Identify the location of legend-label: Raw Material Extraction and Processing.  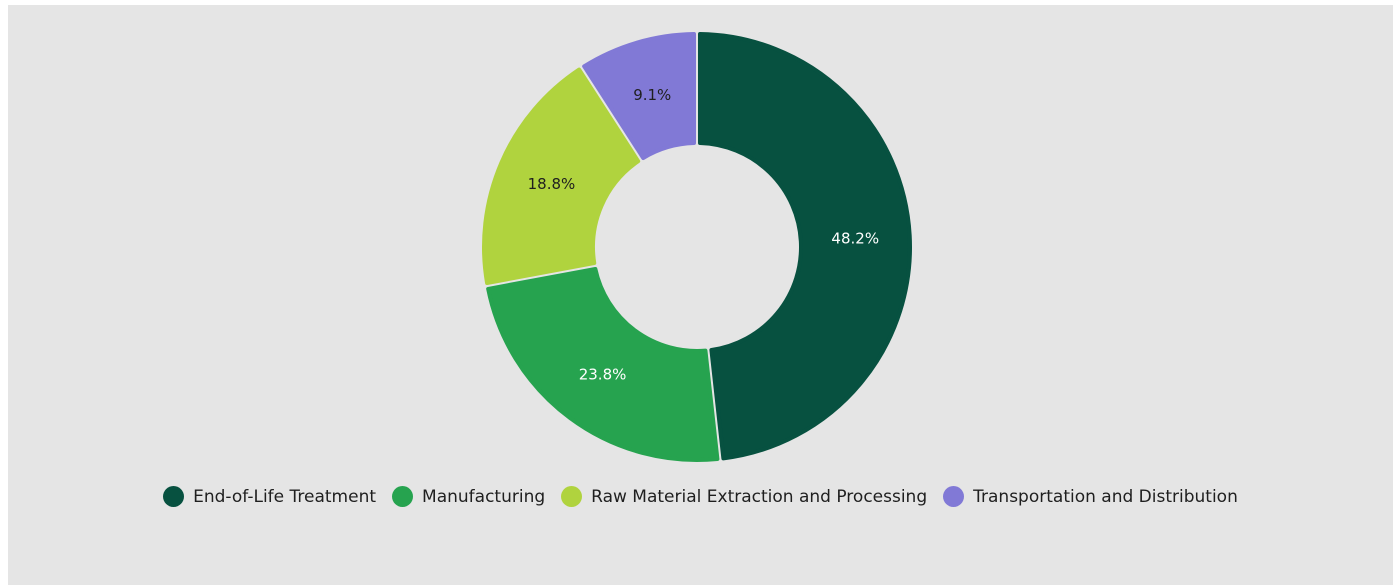
(759, 497).